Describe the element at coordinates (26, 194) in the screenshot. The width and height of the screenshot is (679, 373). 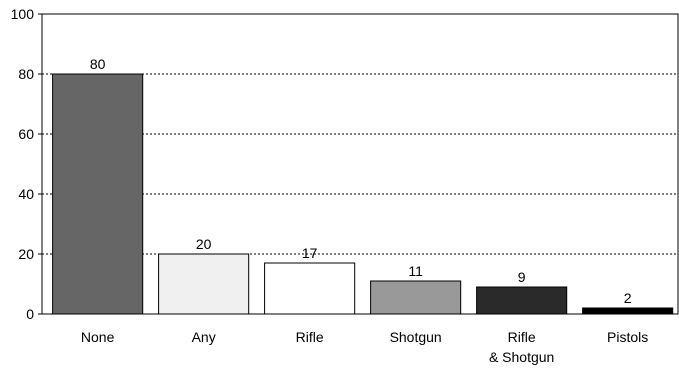
I see `y-tick-label: 40` at that location.